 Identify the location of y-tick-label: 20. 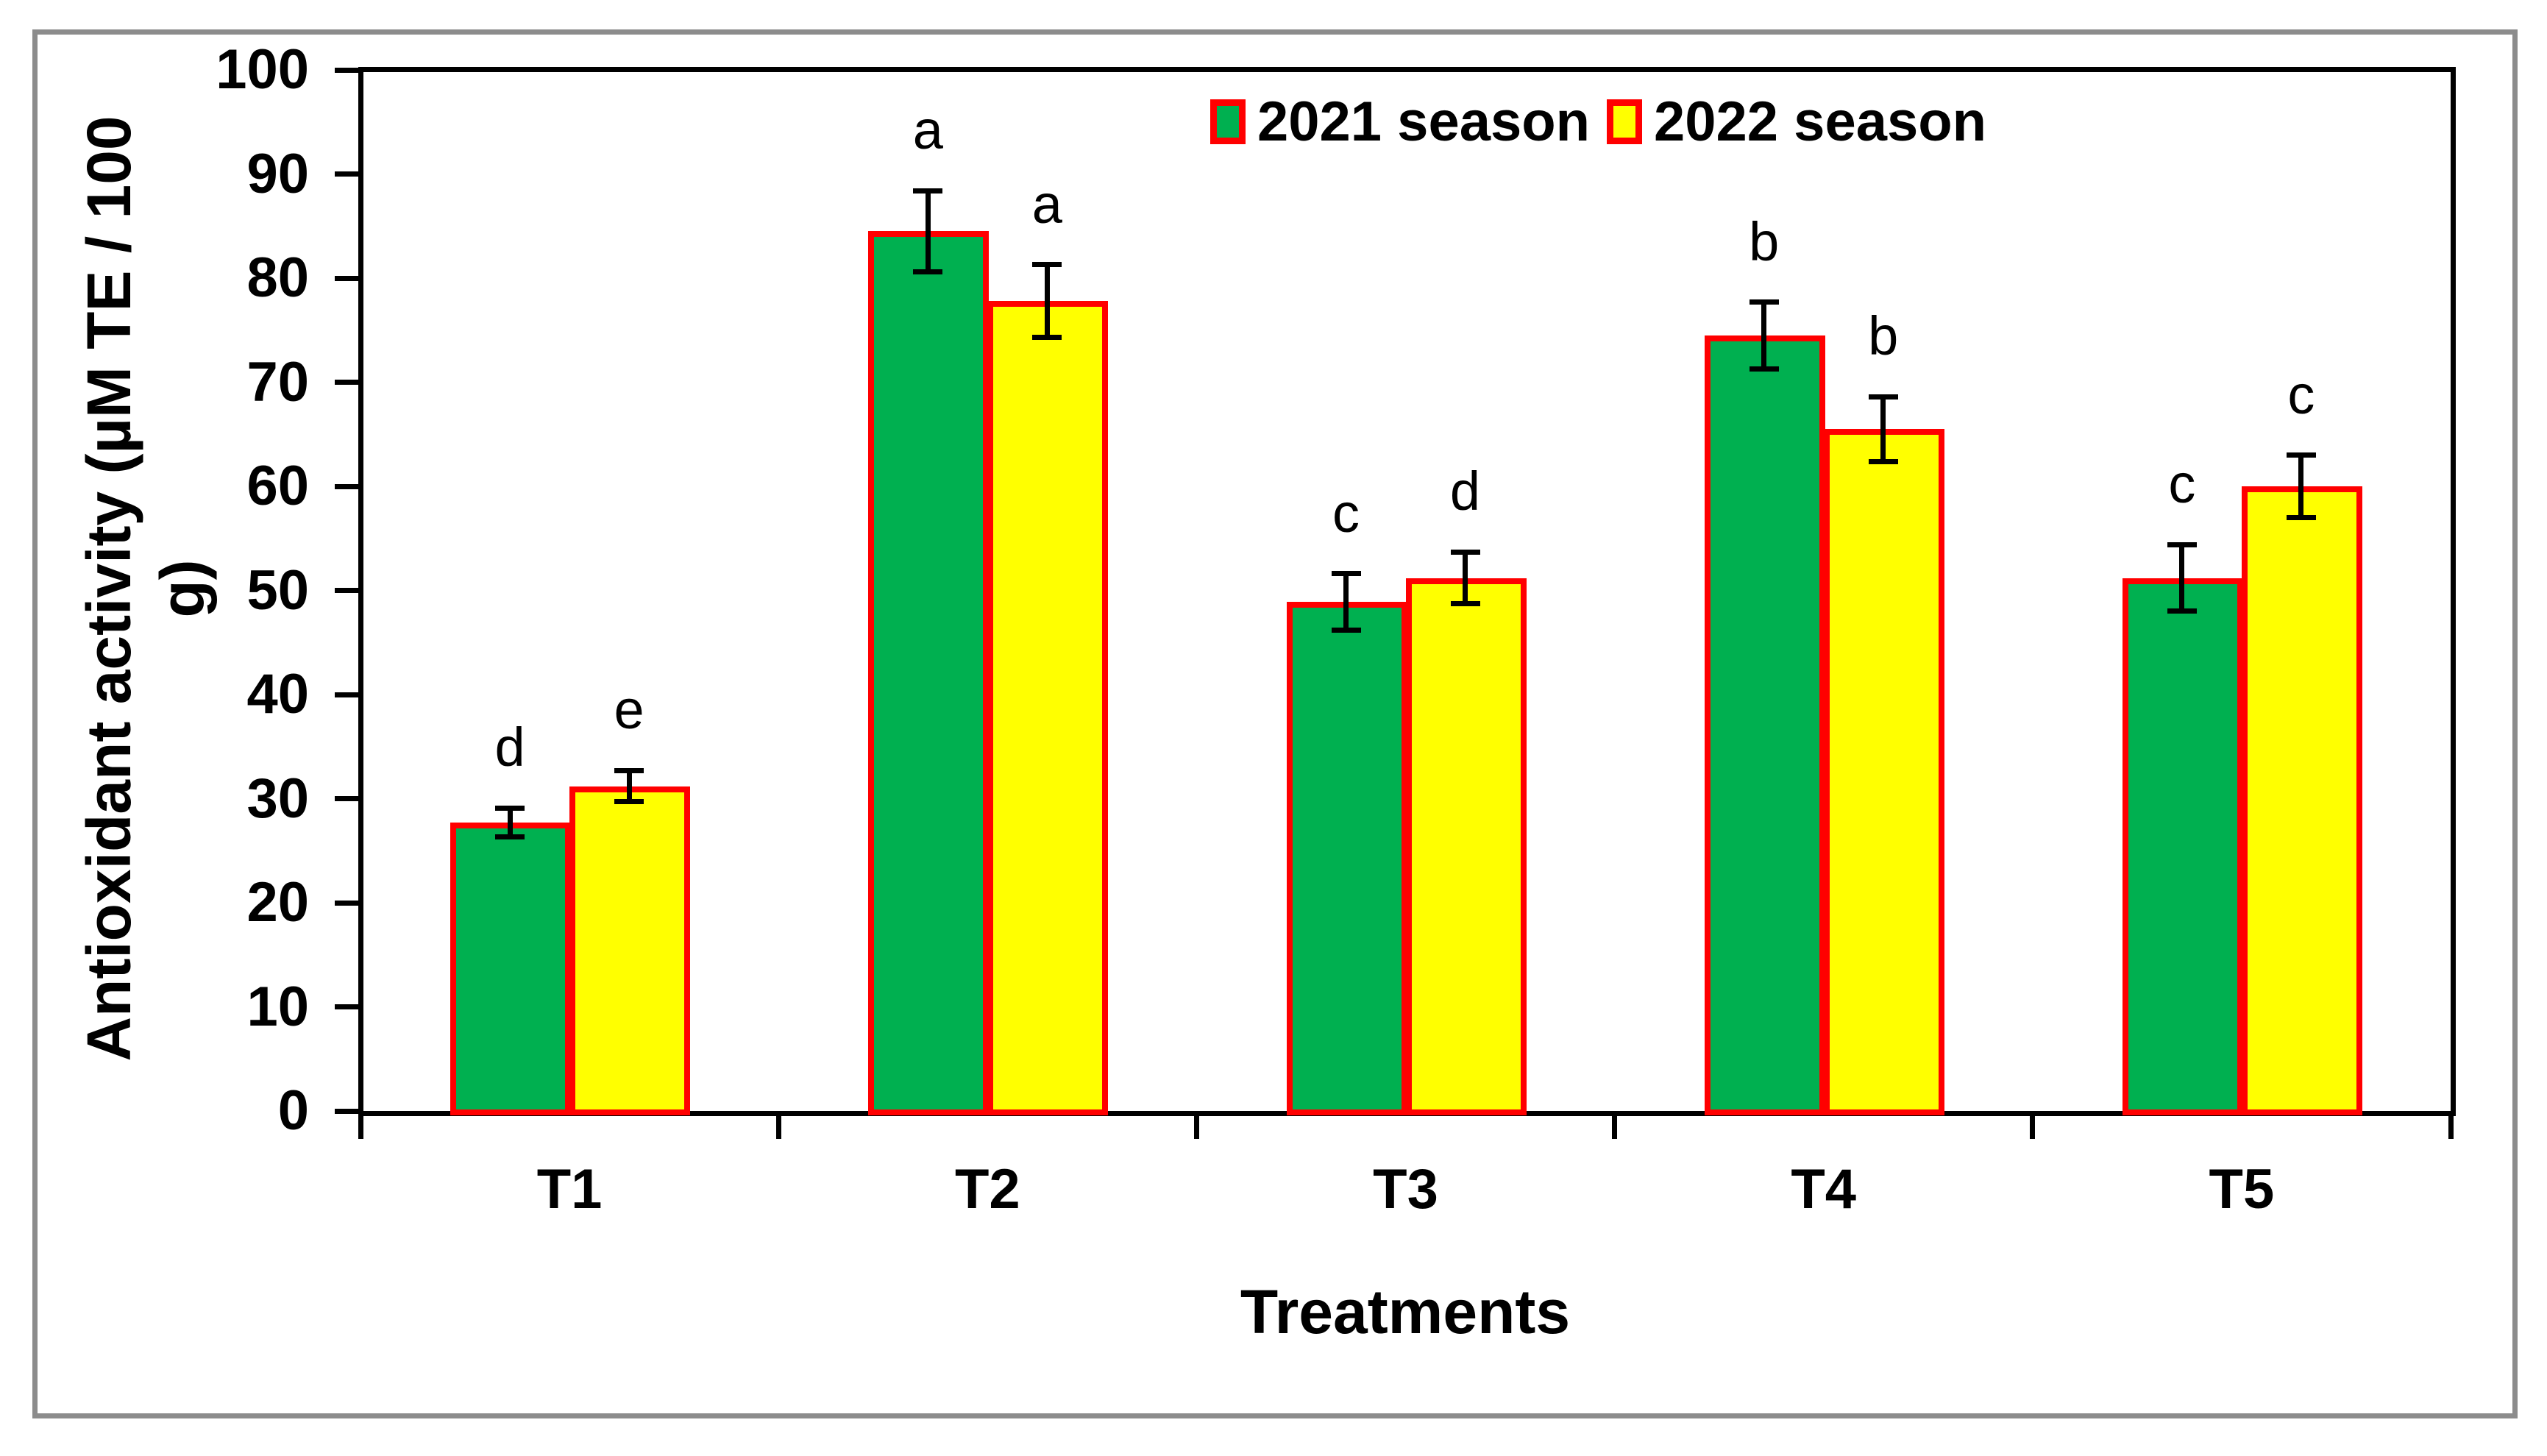
(278, 903).